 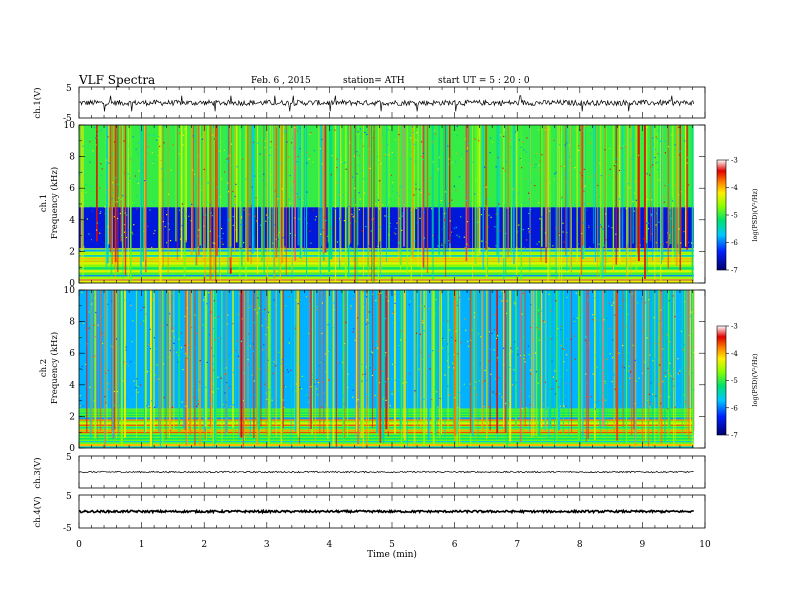 What do you see at coordinates (37, 511) in the screenshot?
I see `ch4-waveform-ylabel: ch.4(V)` at bounding box center [37, 511].